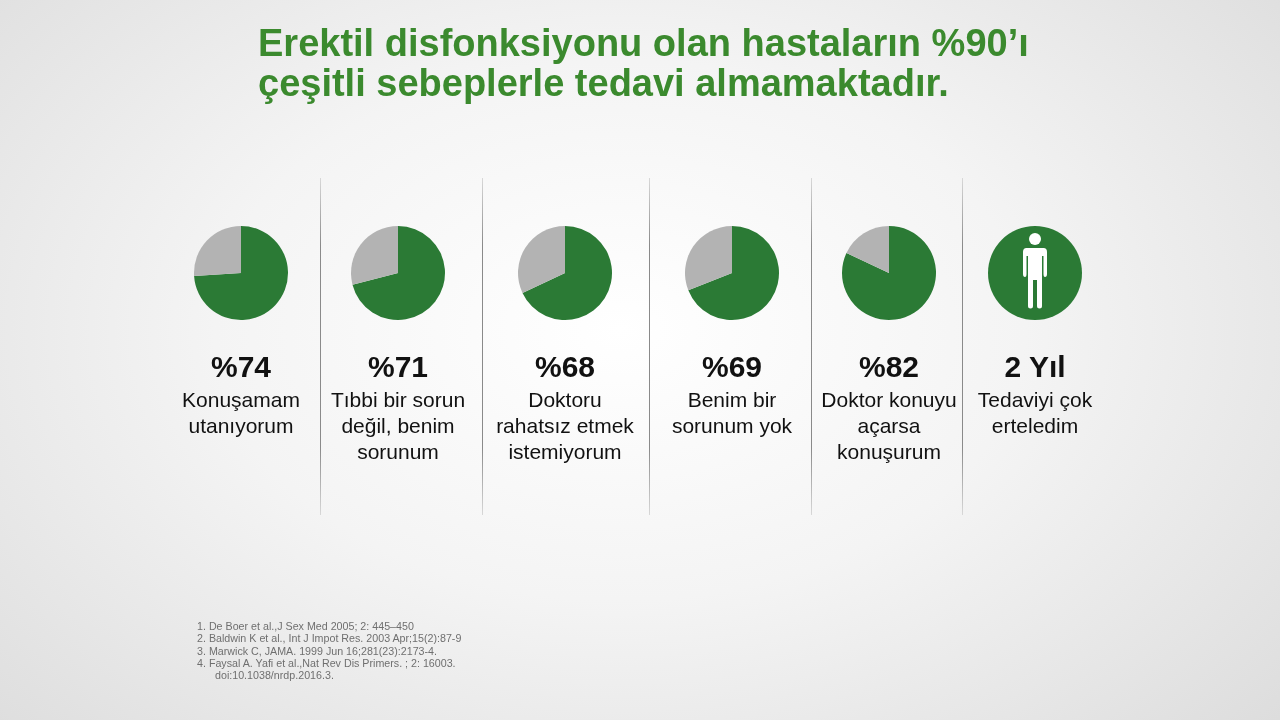 The height and width of the screenshot is (720, 1280). What do you see at coordinates (398, 426) in the screenshot?
I see `text: Tıbbi bir sorun değil, benim sorunum` at bounding box center [398, 426].